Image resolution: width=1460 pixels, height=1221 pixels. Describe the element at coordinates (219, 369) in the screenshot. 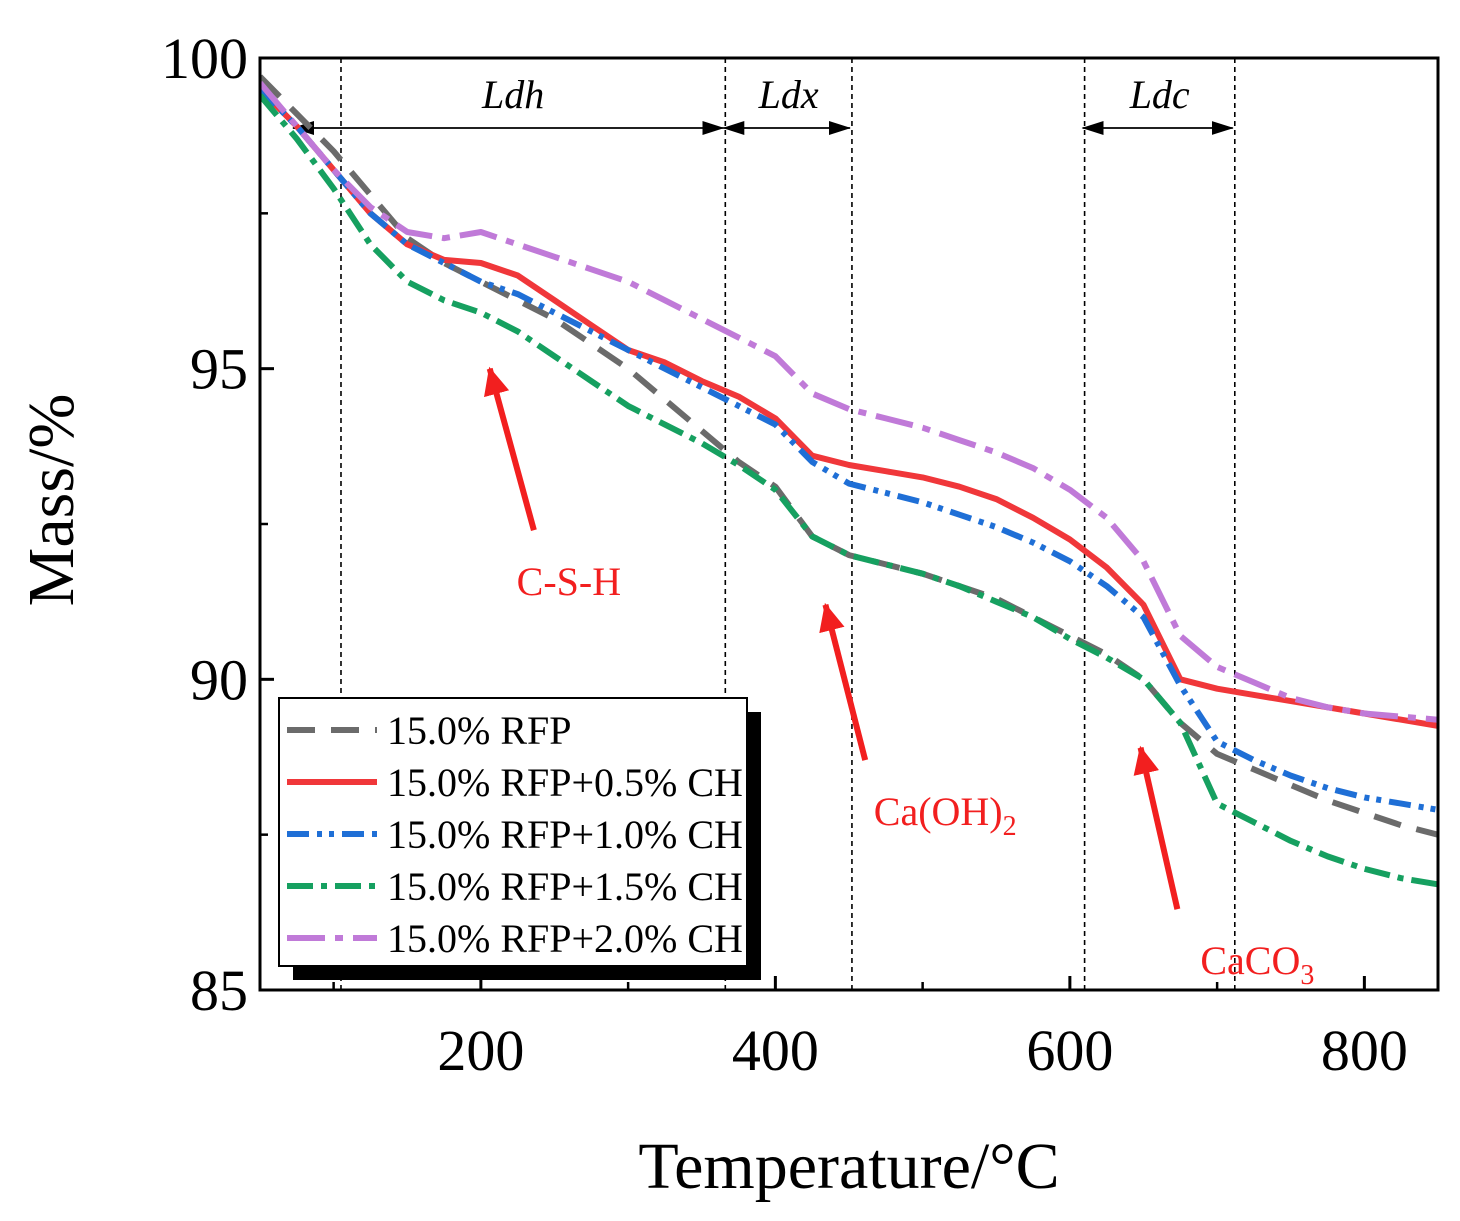

I see `y-tick-label-95: 95` at that location.